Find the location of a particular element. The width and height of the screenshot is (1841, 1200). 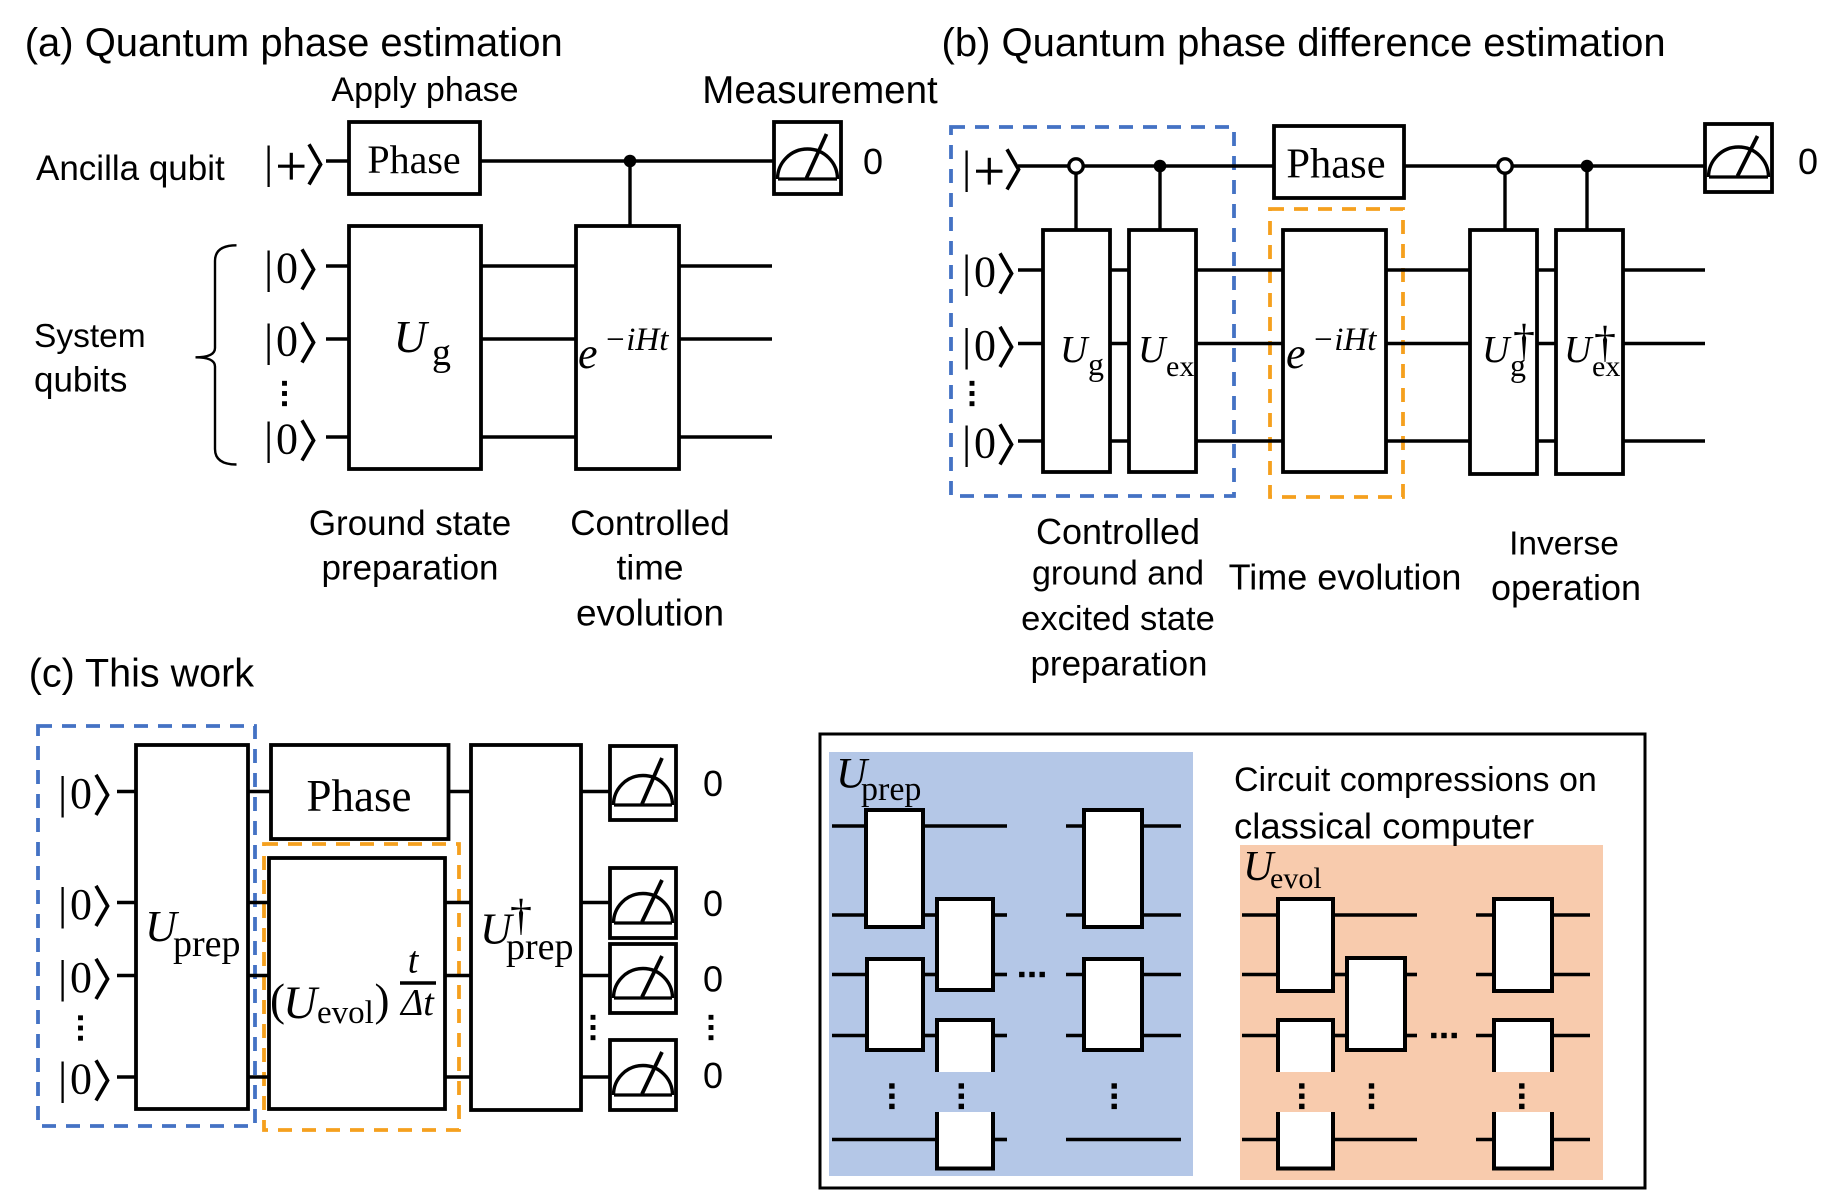

svg-text: evolution is located at coordinates (650, 613).